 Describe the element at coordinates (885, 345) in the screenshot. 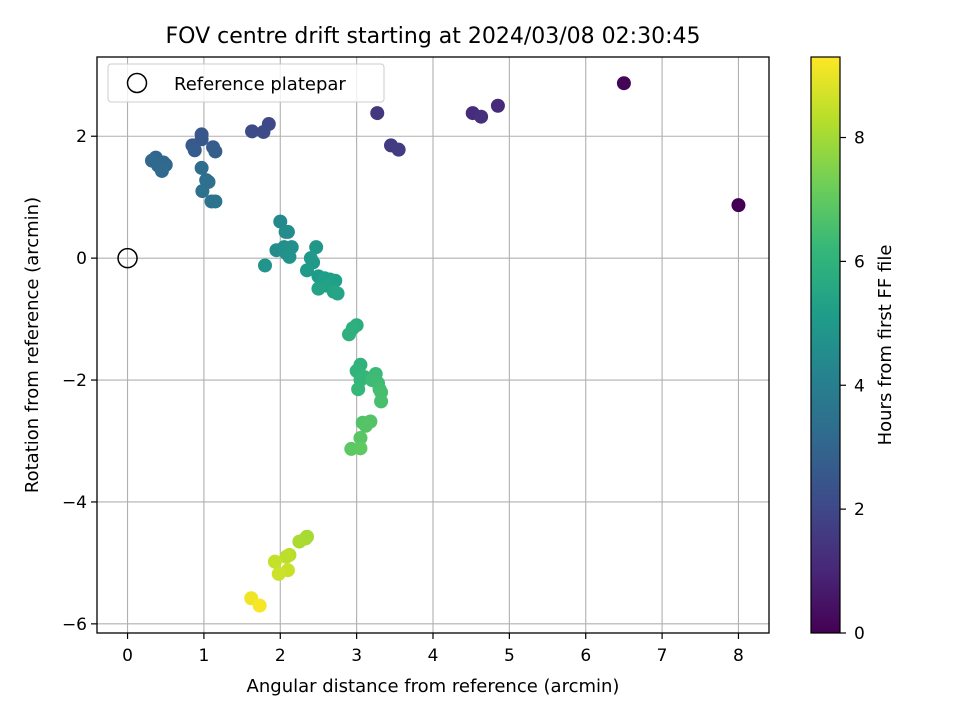

I see `colorbar-label: Hours from first FF file` at that location.